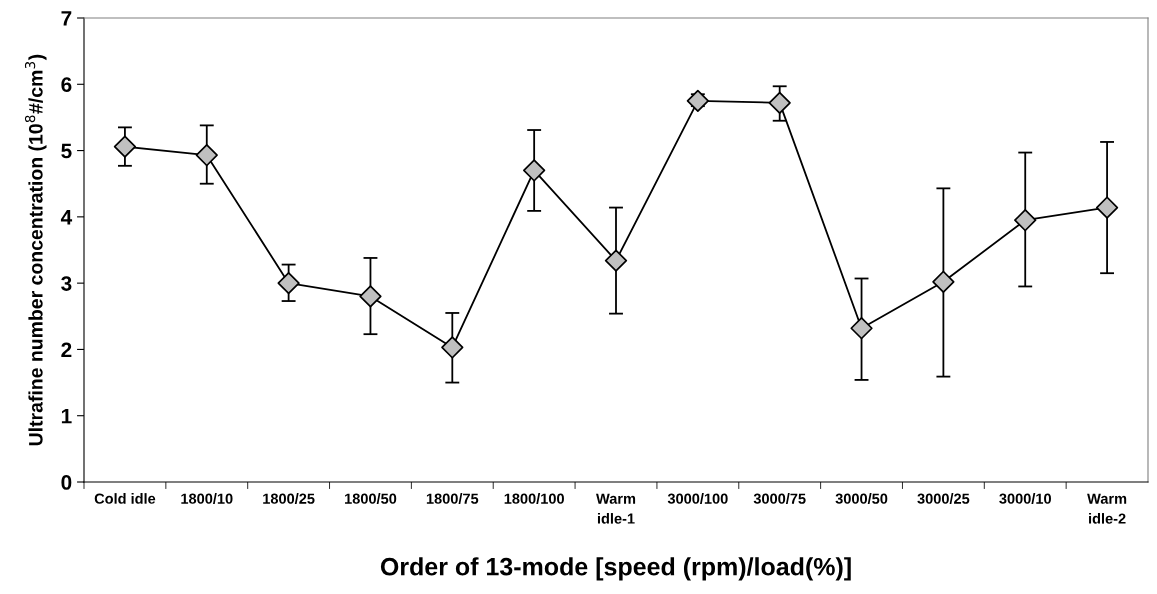  Describe the element at coordinates (289, 498) in the screenshot. I see `x-tick-label: 1800/25` at that location.